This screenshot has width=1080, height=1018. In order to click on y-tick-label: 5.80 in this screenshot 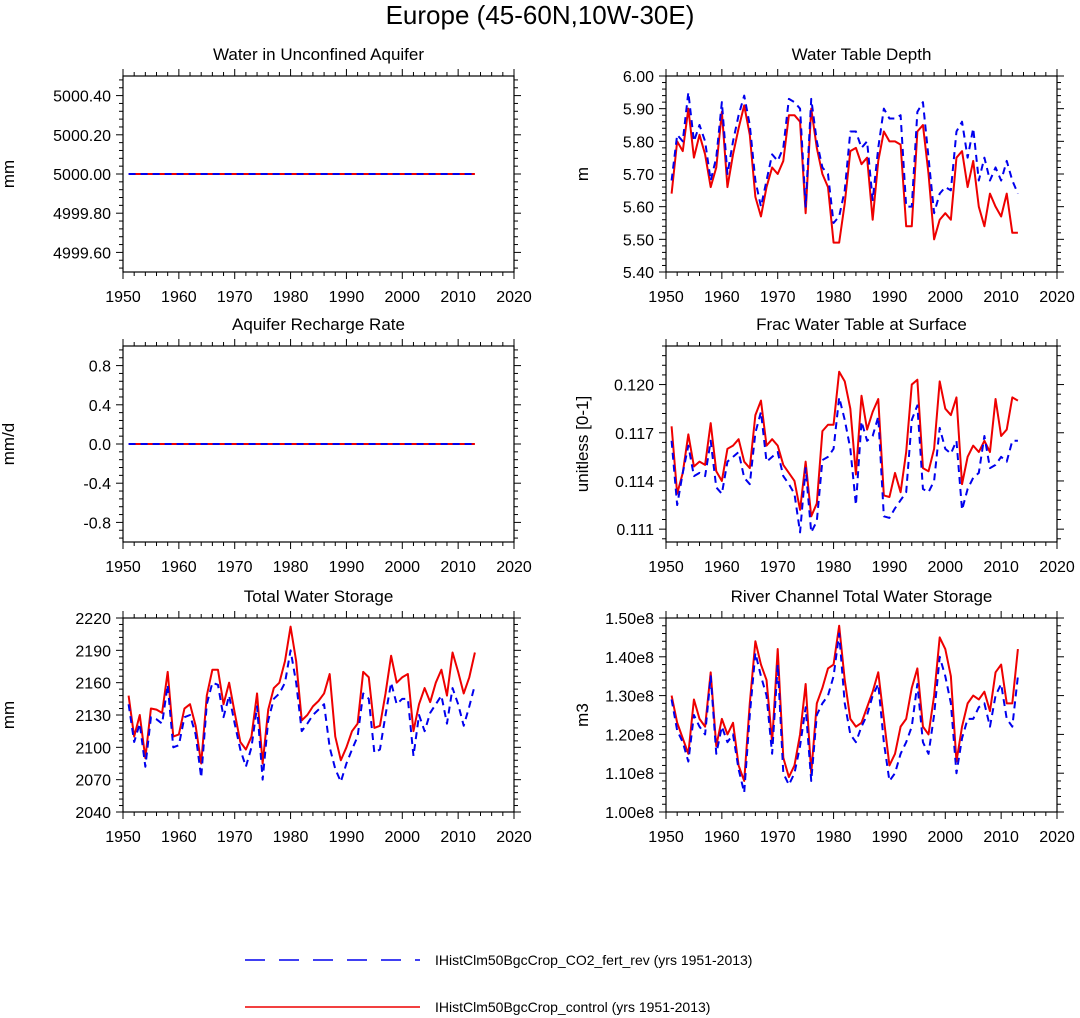, I will do `click(638, 142)`.